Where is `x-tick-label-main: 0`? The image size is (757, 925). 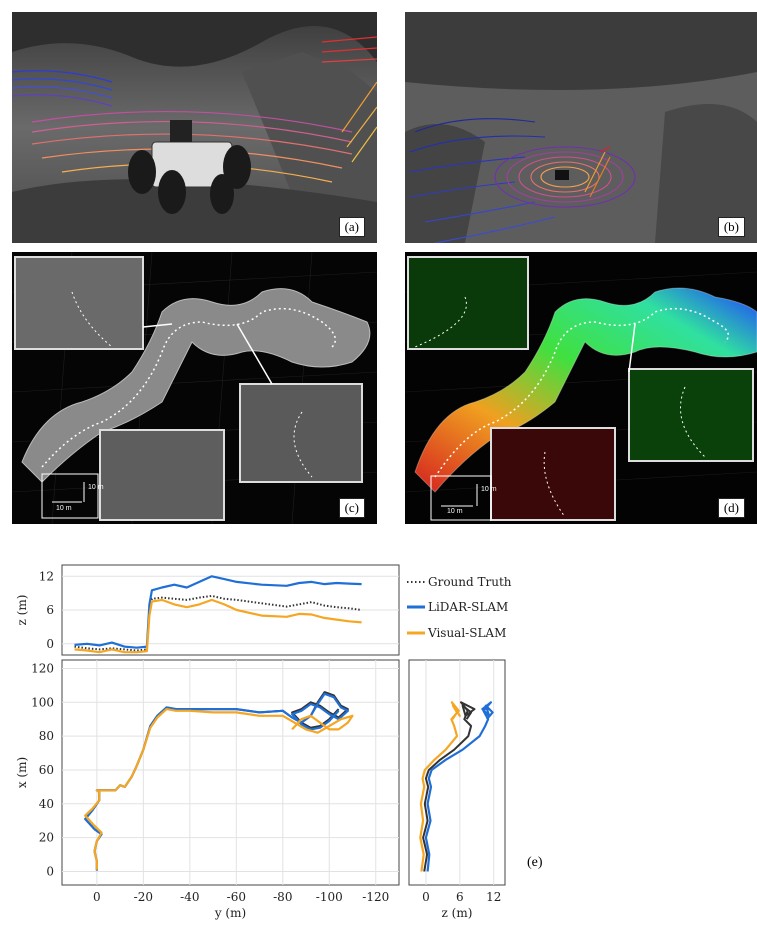 x-tick-label-main: 0 is located at coordinates (97, 897).